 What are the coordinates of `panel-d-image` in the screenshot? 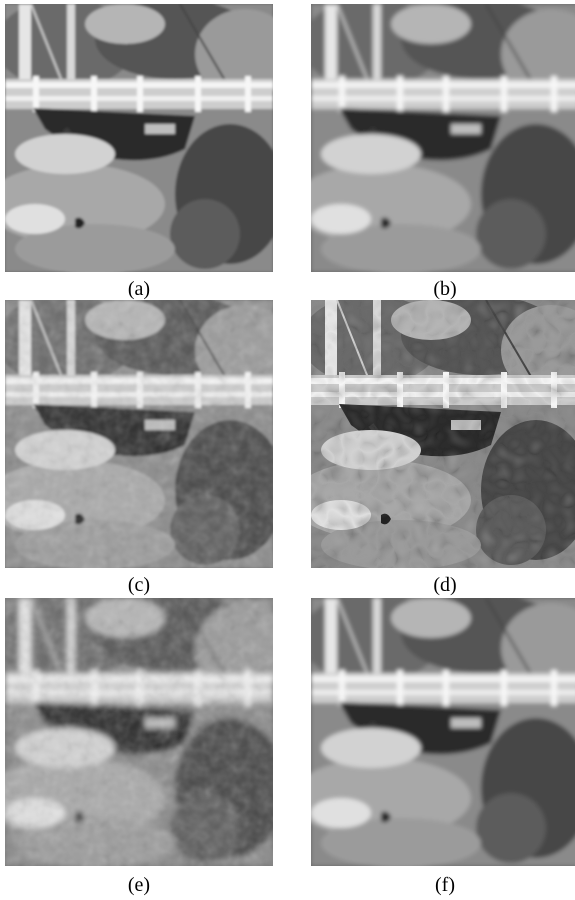 It's located at (443, 434).